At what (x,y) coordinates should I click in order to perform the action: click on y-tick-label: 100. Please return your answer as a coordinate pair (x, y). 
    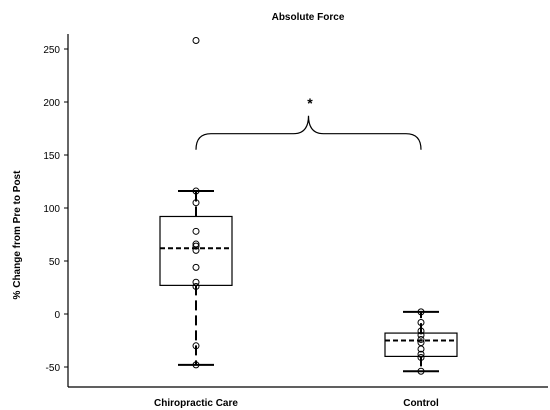
    Looking at the image, I should click on (51, 209).